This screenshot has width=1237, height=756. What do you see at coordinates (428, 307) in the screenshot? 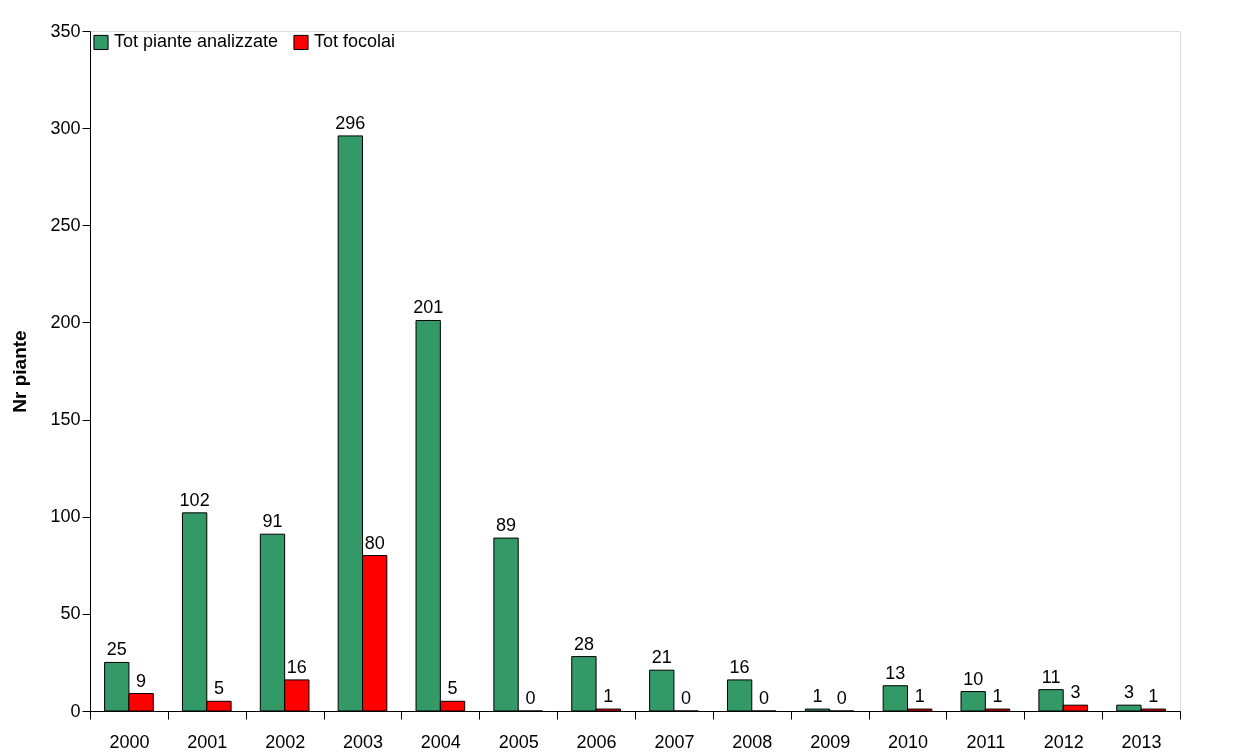
I see `data-label: 201` at bounding box center [428, 307].